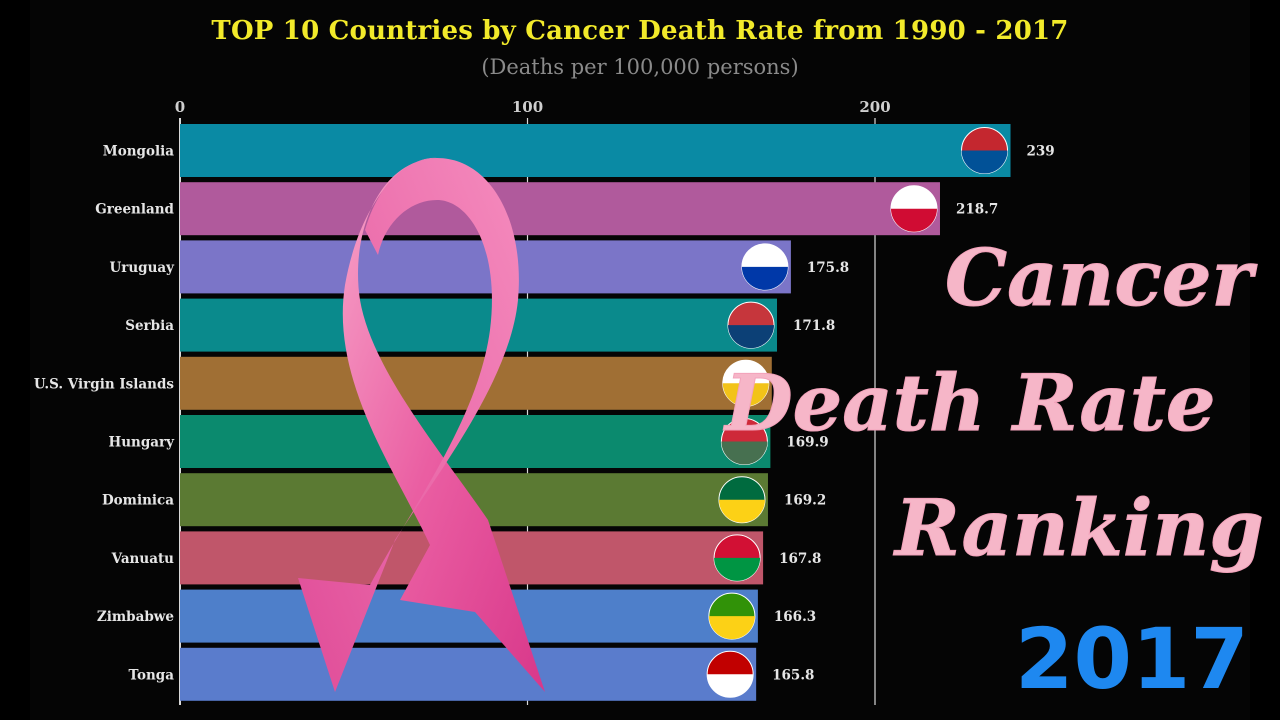 The height and width of the screenshot is (720, 1280). I want to click on category-label: Uruguay, so click(142, 268).